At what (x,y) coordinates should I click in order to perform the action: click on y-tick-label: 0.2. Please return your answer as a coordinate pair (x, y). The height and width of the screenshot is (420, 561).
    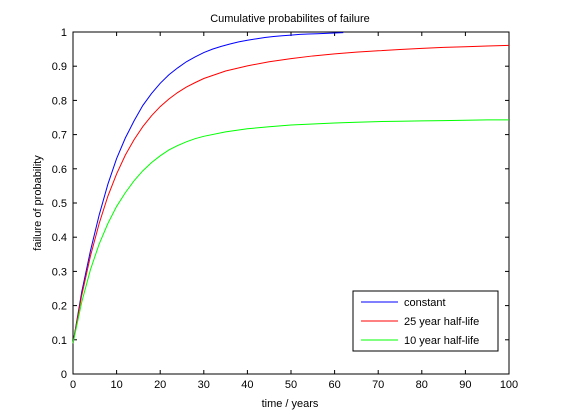
    Looking at the image, I should click on (59, 307).